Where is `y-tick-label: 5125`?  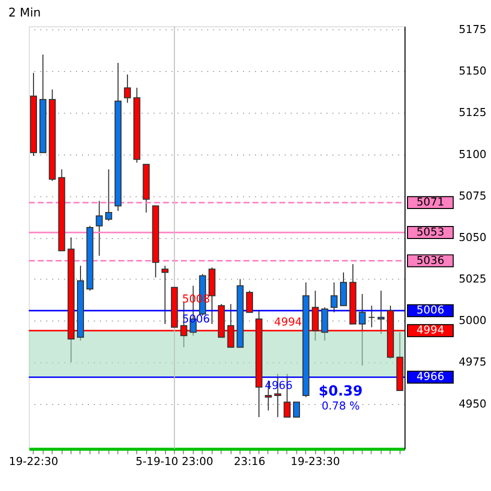
y-tick-label: 5125 is located at coordinates (472, 113).